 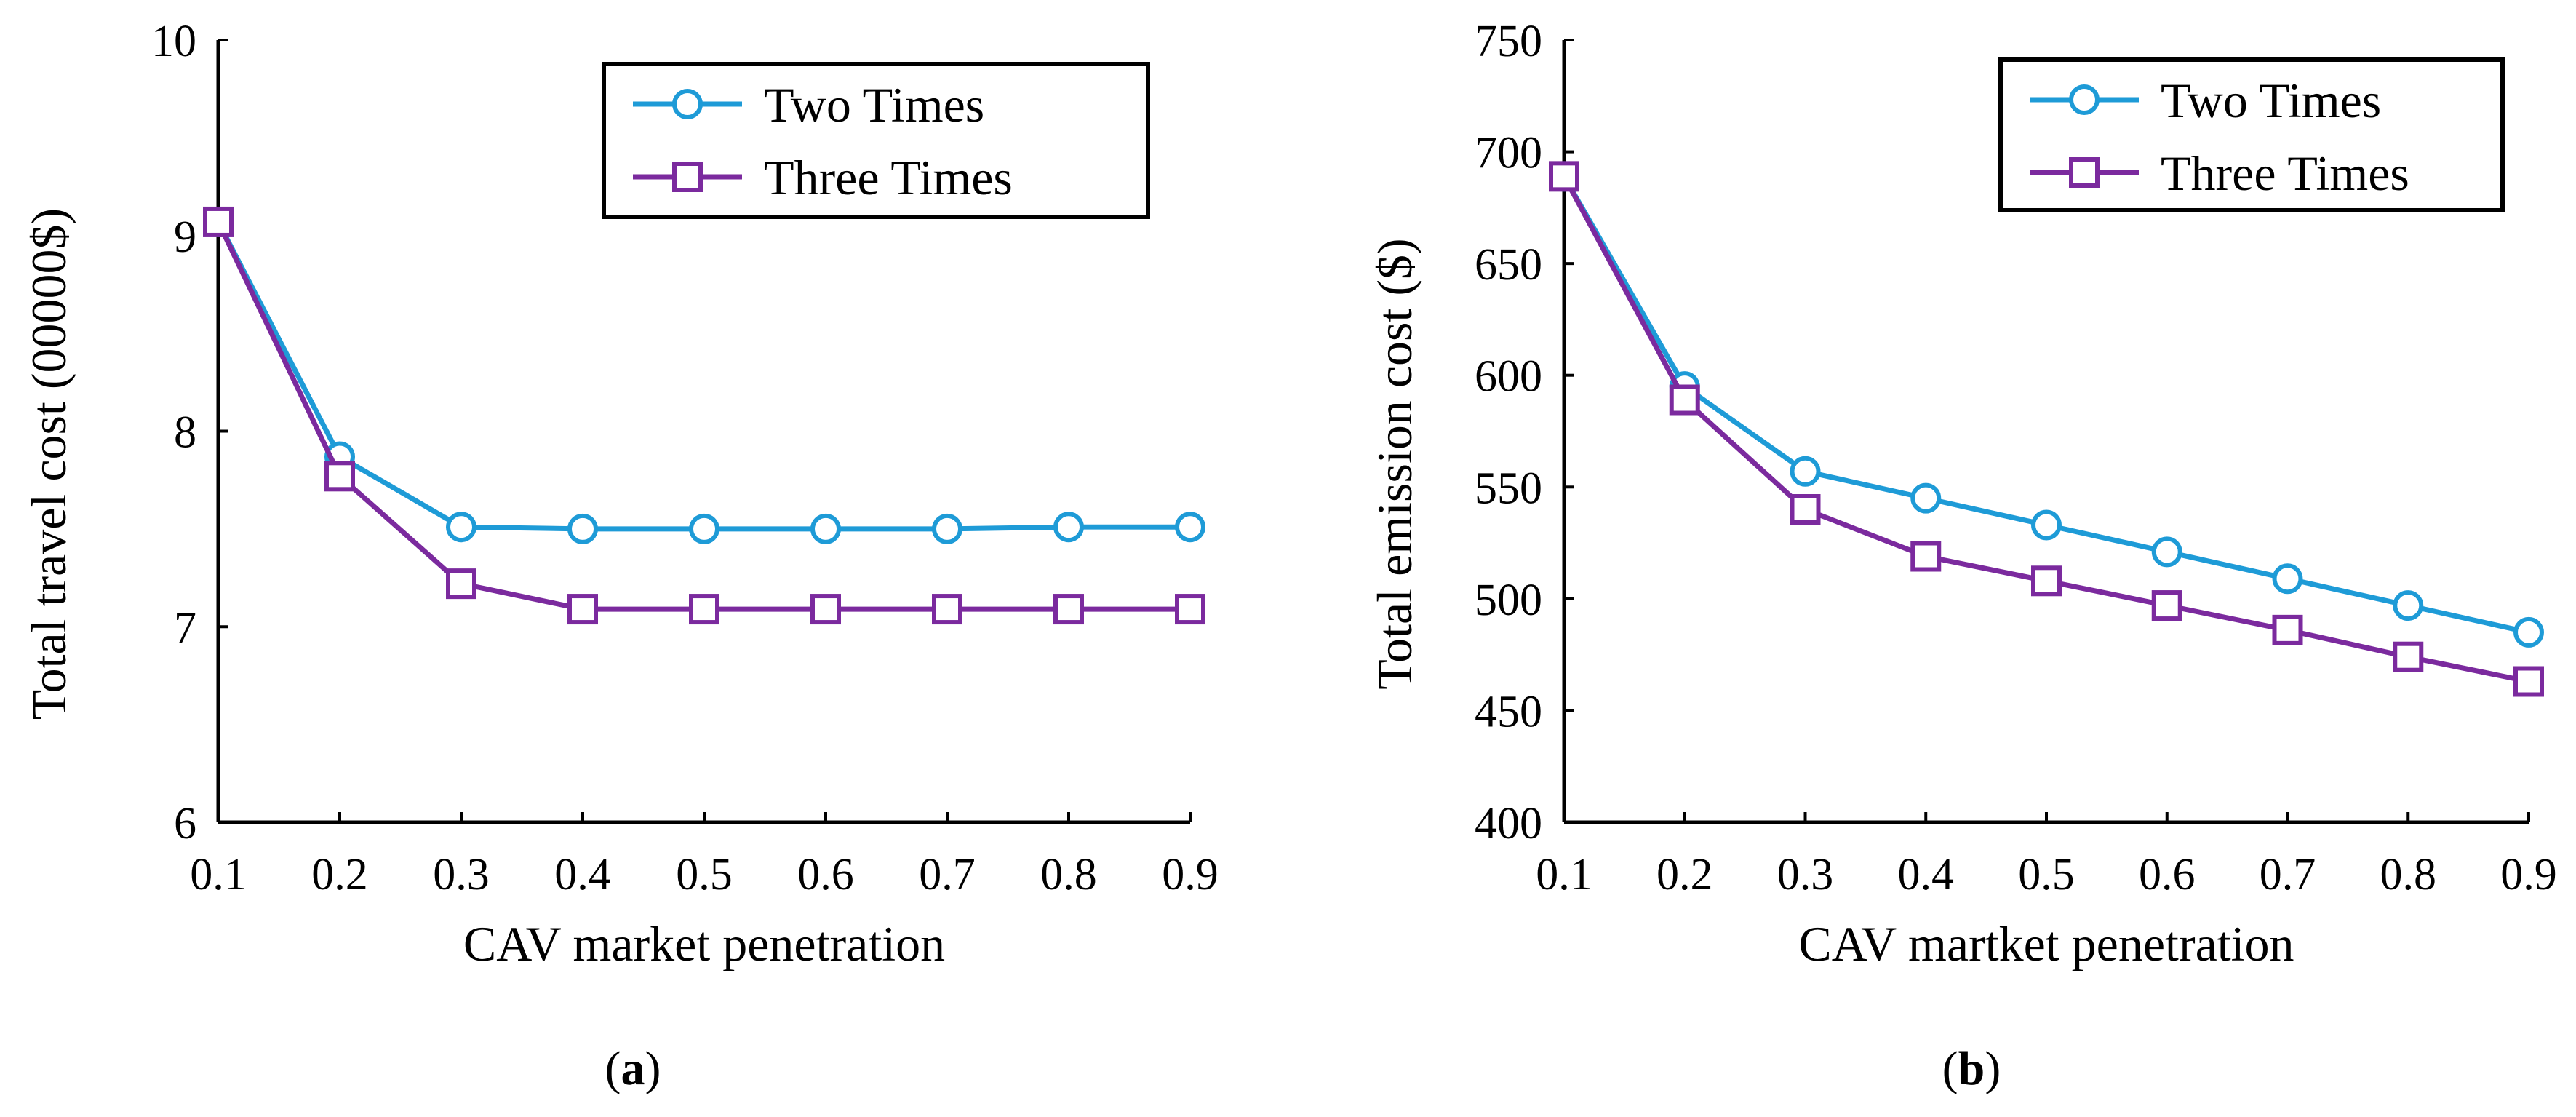 What do you see at coordinates (1508, 823) in the screenshot?
I see `chart-b-y-tick-label: 400` at bounding box center [1508, 823].